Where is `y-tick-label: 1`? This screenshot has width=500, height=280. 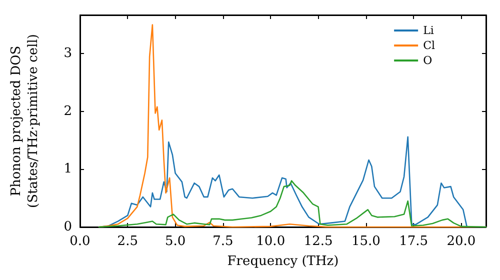 y-tick-label: 1 is located at coordinates (68, 169).